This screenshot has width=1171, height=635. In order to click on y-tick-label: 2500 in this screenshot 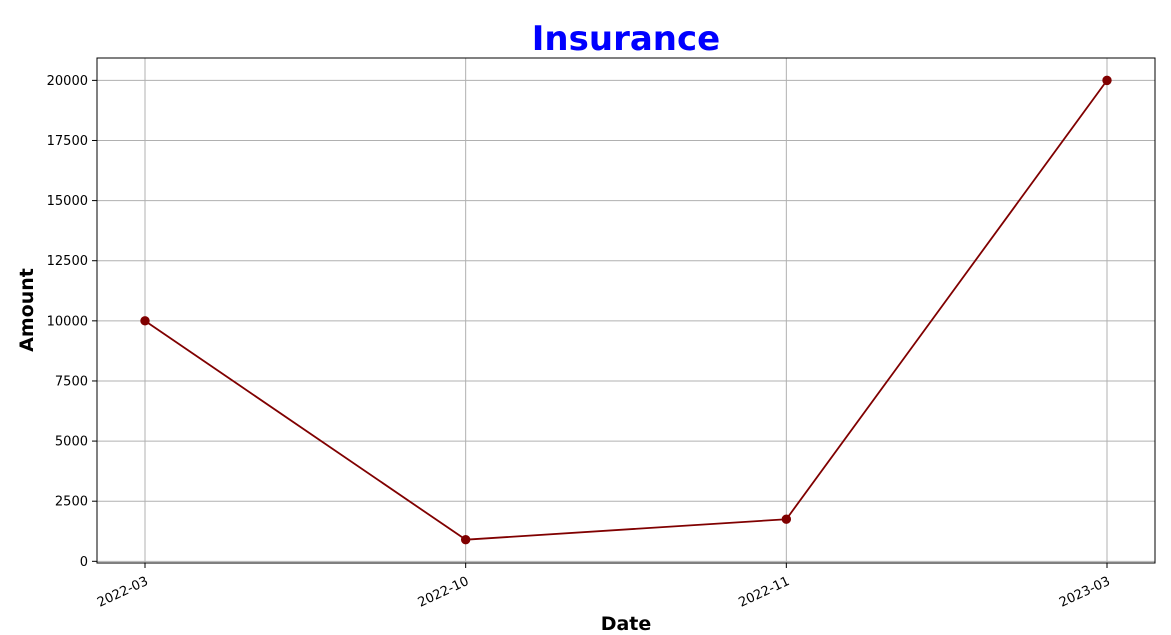, I will do `click(71, 502)`.